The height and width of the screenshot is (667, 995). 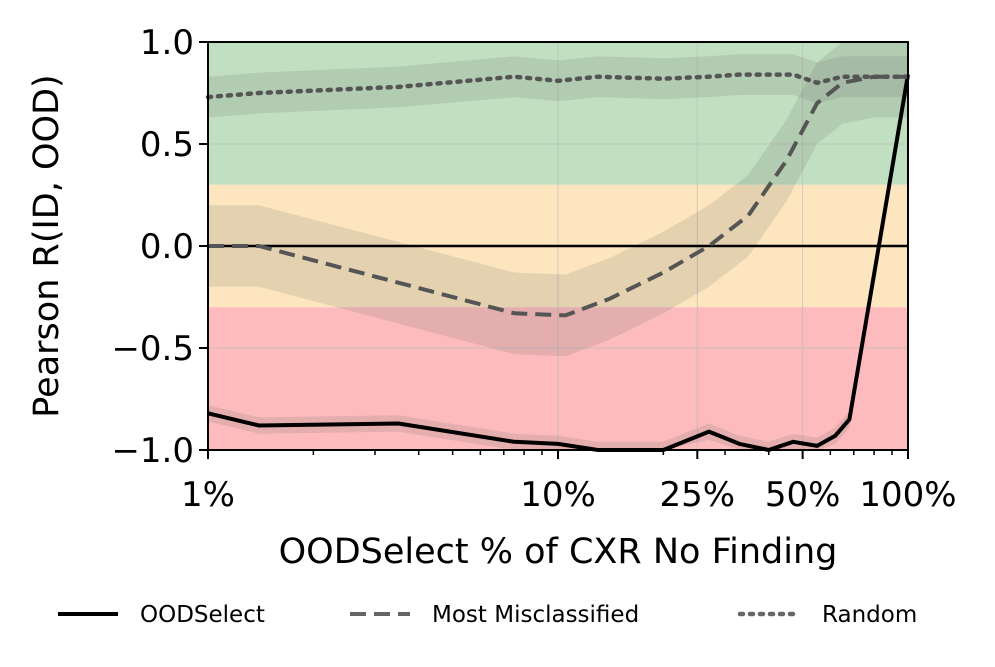 What do you see at coordinates (208, 495) in the screenshot?
I see `x-tick-label: 1%` at bounding box center [208, 495].